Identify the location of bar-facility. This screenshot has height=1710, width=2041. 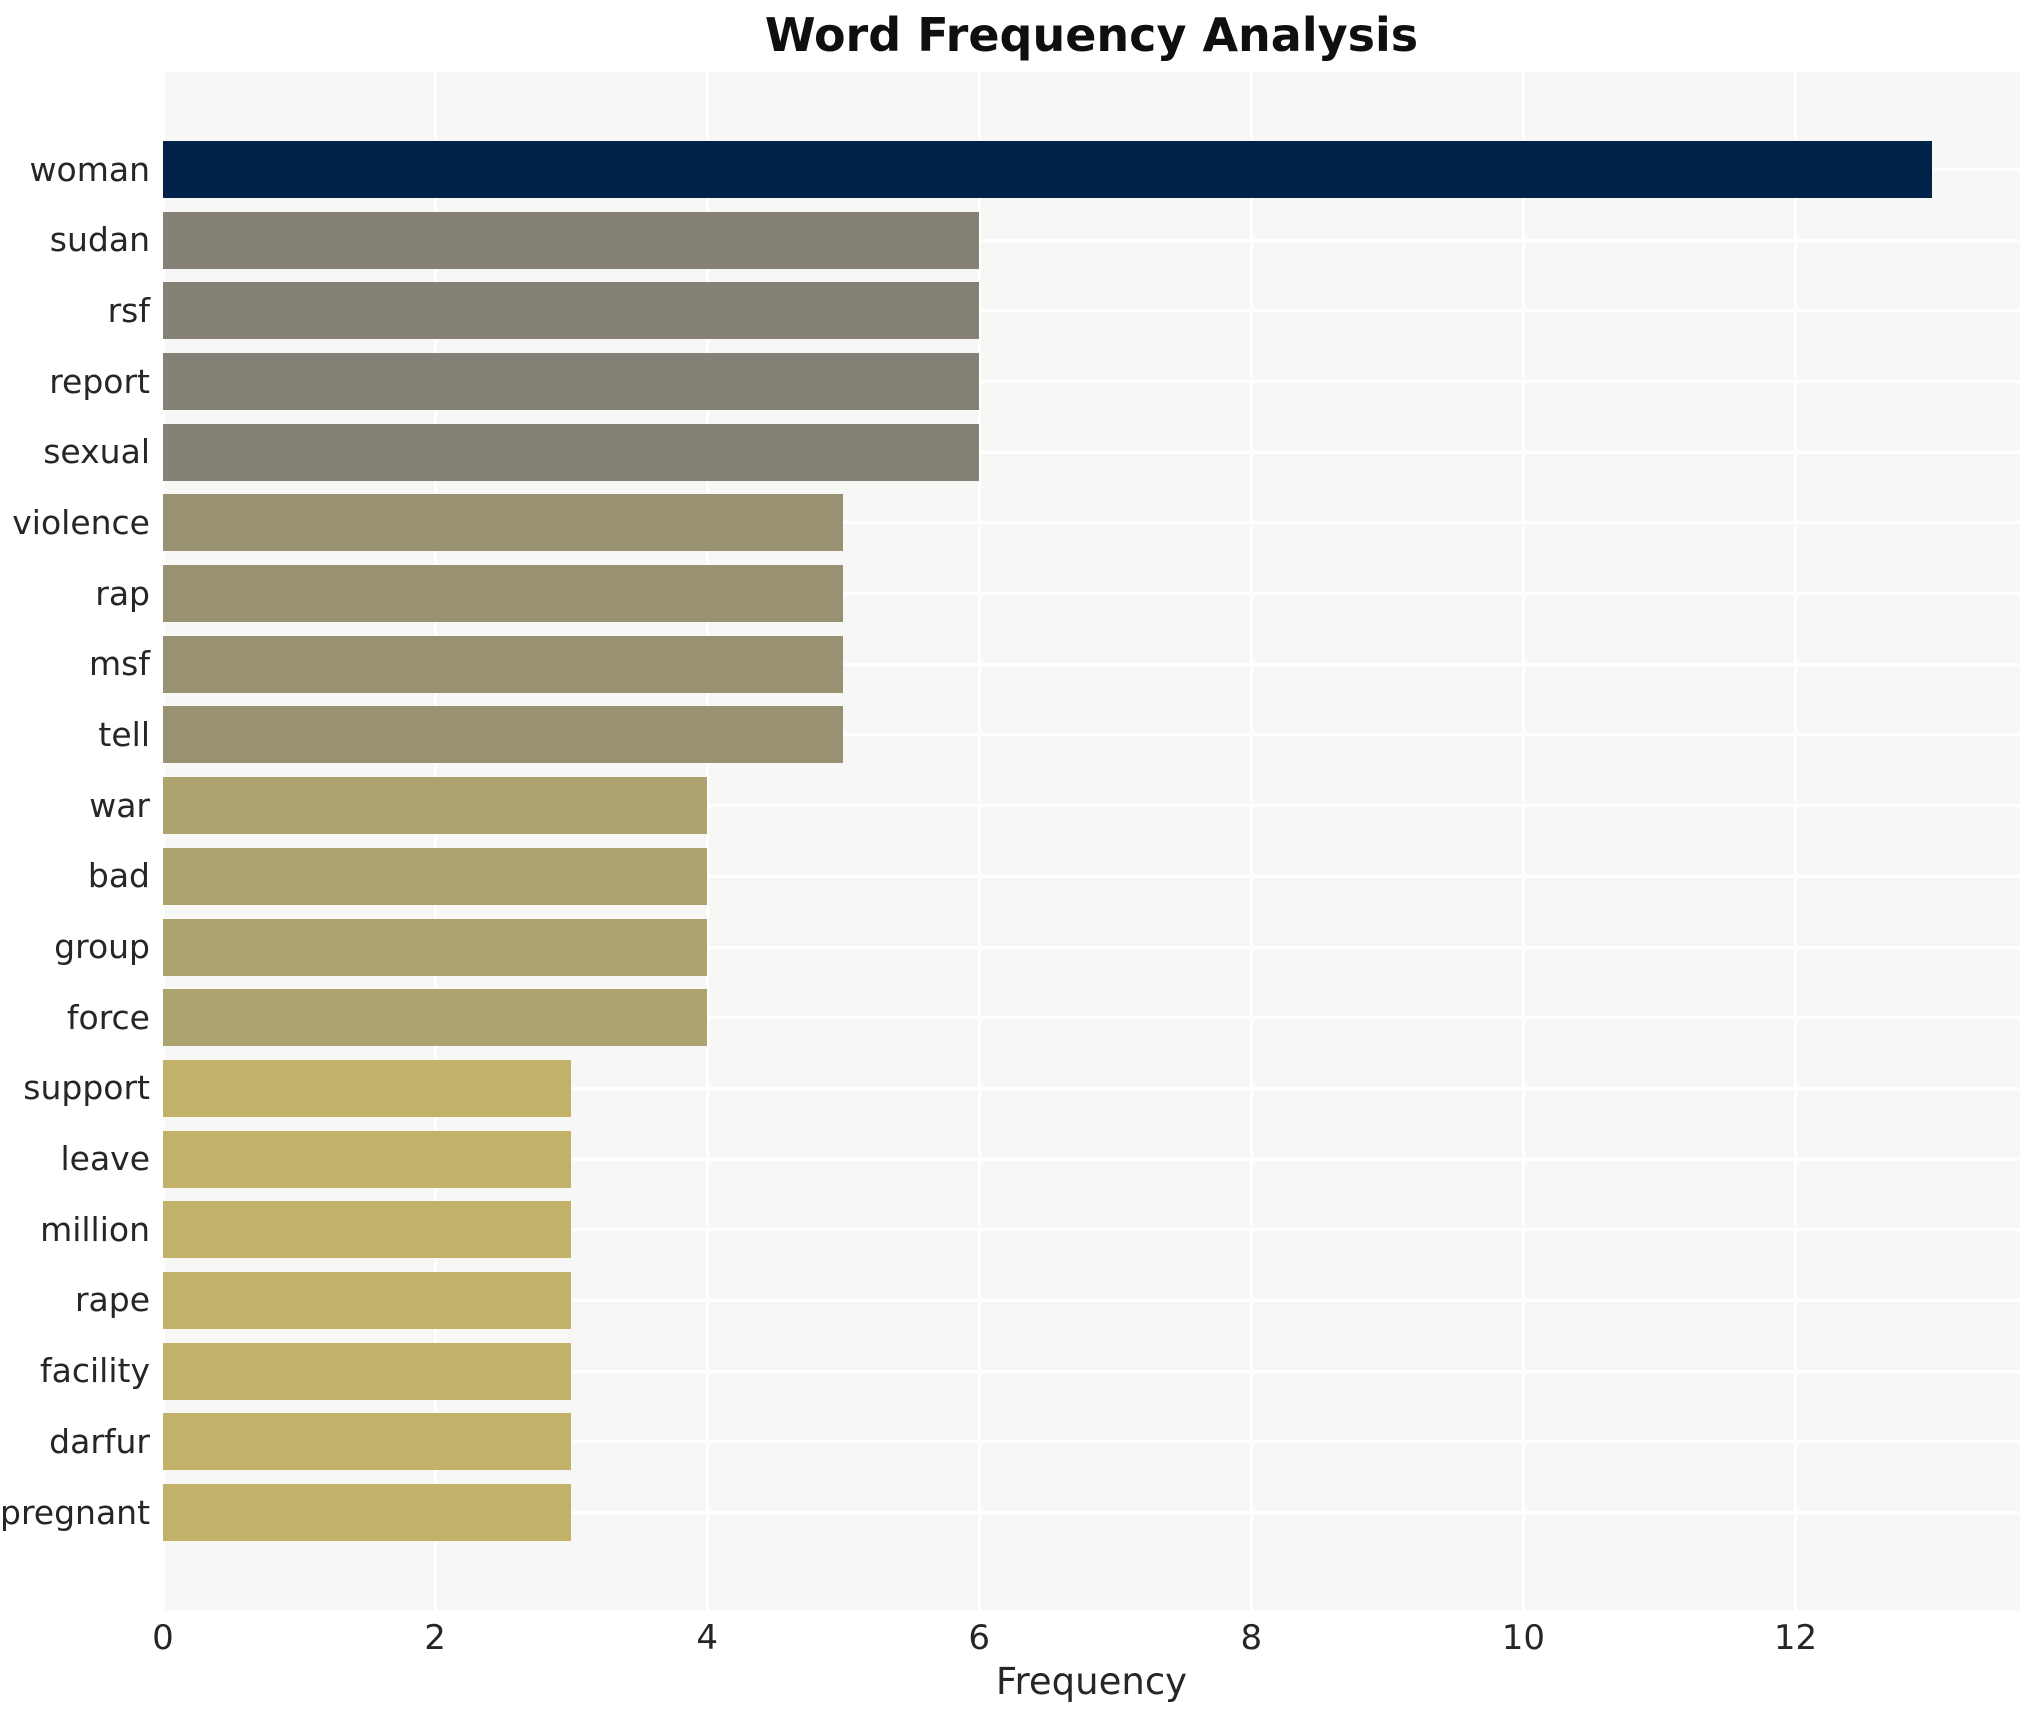
(367, 1371).